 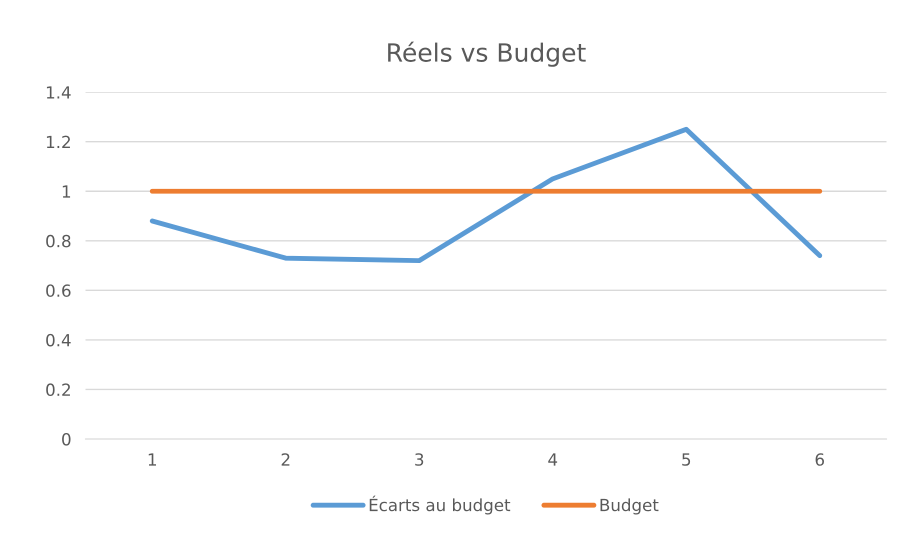 I want to click on x-tick-label: 4, so click(x=553, y=459).